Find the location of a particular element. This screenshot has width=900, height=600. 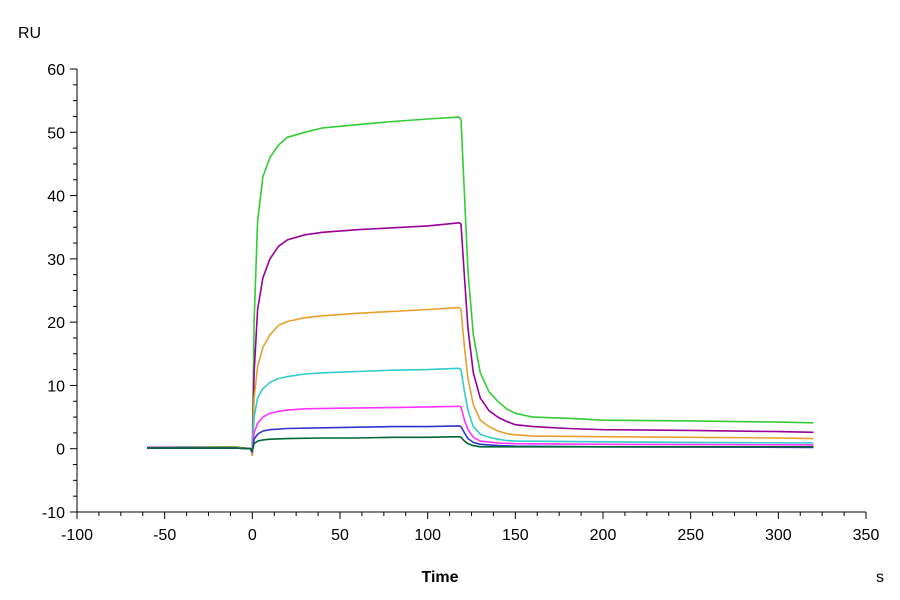

x-tick-label: -100 is located at coordinates (77, 535).